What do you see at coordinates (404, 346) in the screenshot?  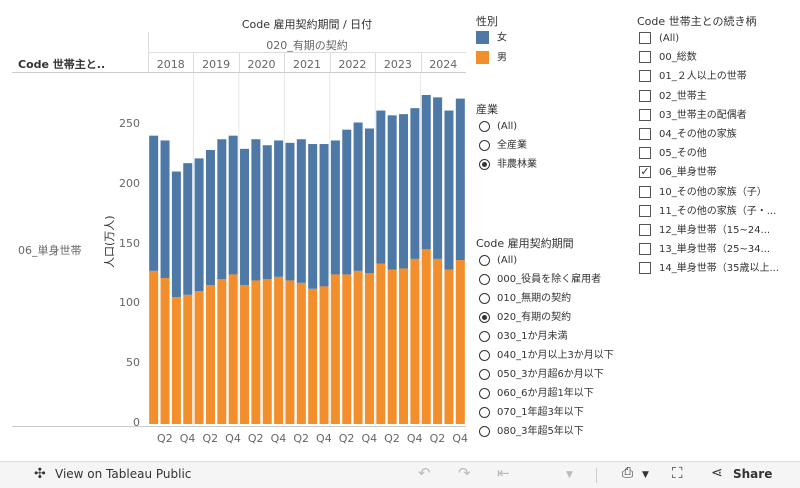 I see `bar-male-2023Q3` at bounding box center [404, 346].